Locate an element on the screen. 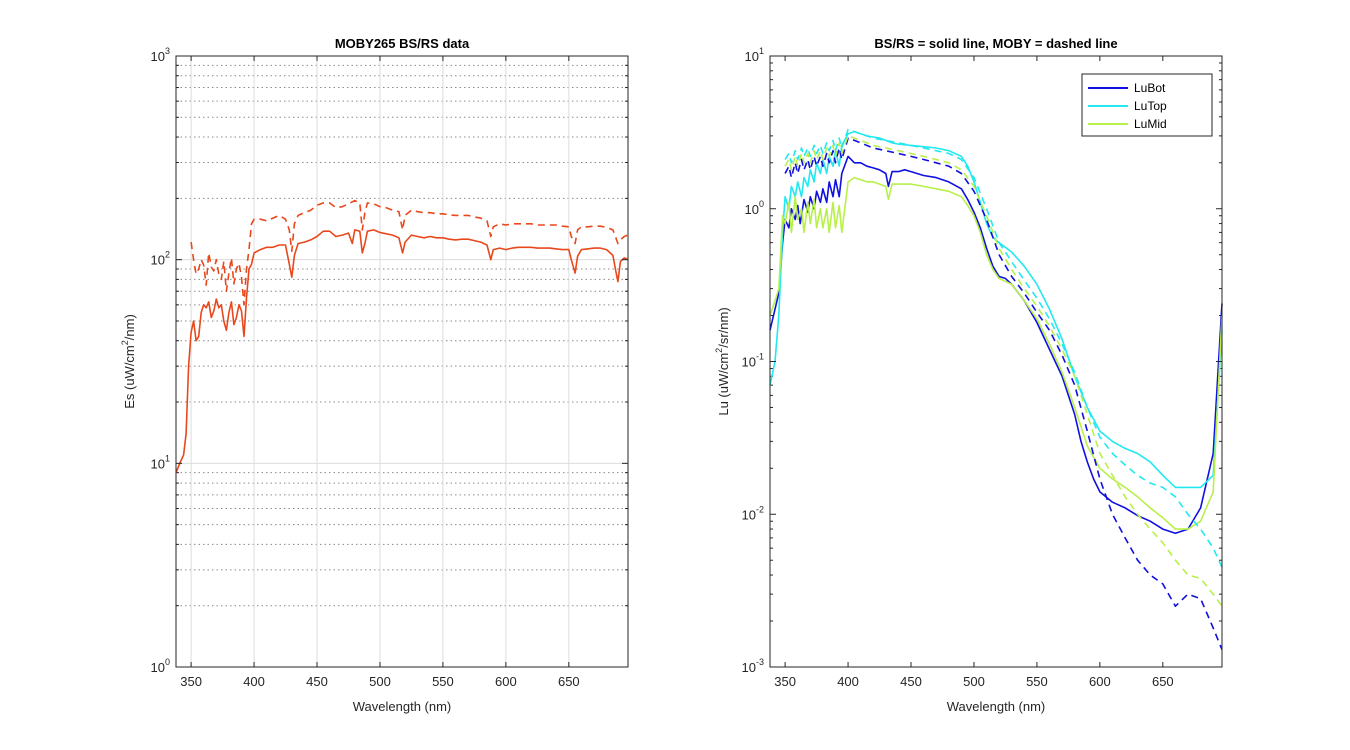 The image size is (1350, 750). legend-label-lutop: LuTop is located at coordinates (1150, 106).